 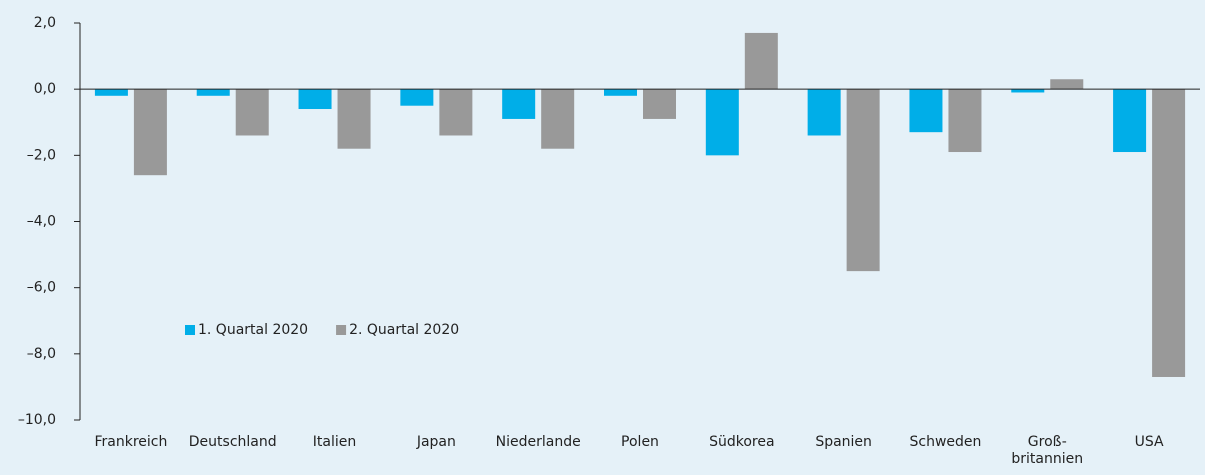 I want to click on y-tick-label: –10,0, so click(x=37, y=420).